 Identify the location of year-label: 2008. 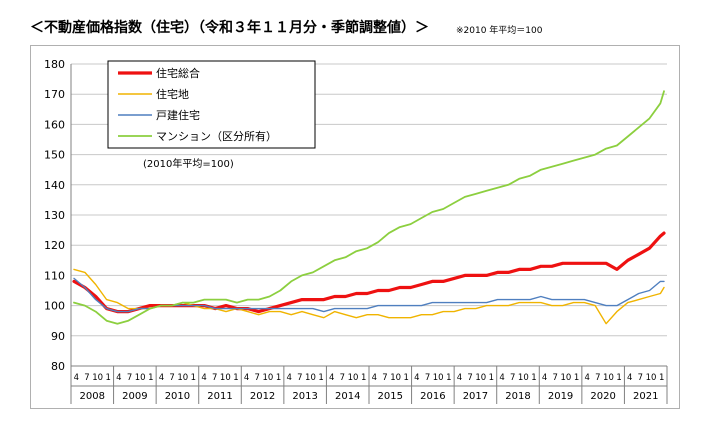
(92, 396).